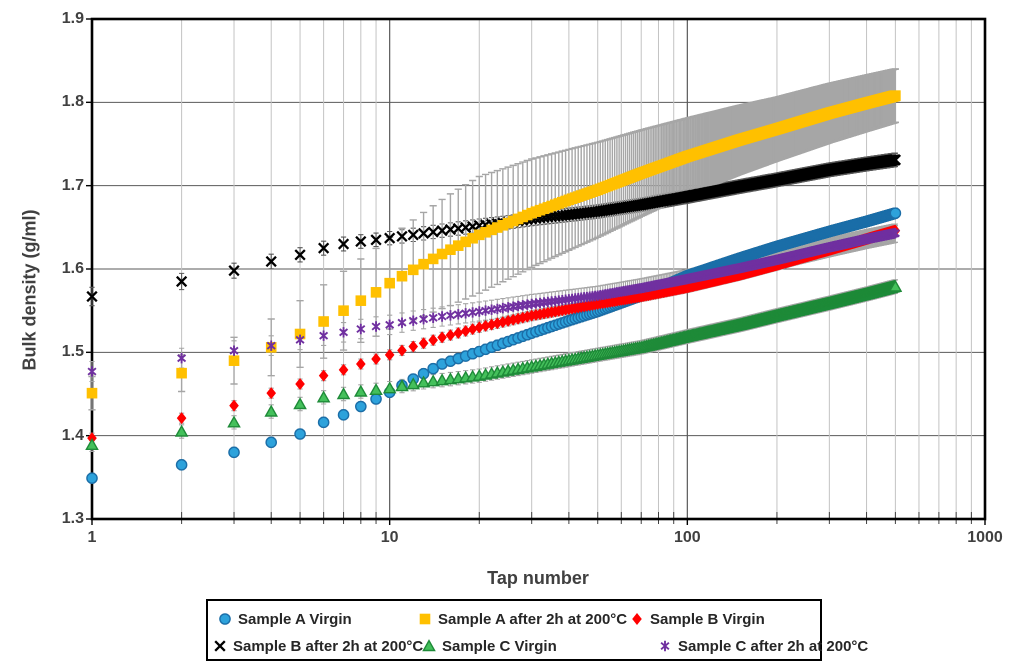 The width and height of the screenshot is (1024, 669). Describe the element at coordinates (985, 537) in the screenshot. I see `x-tick-label: 1000` at that location.